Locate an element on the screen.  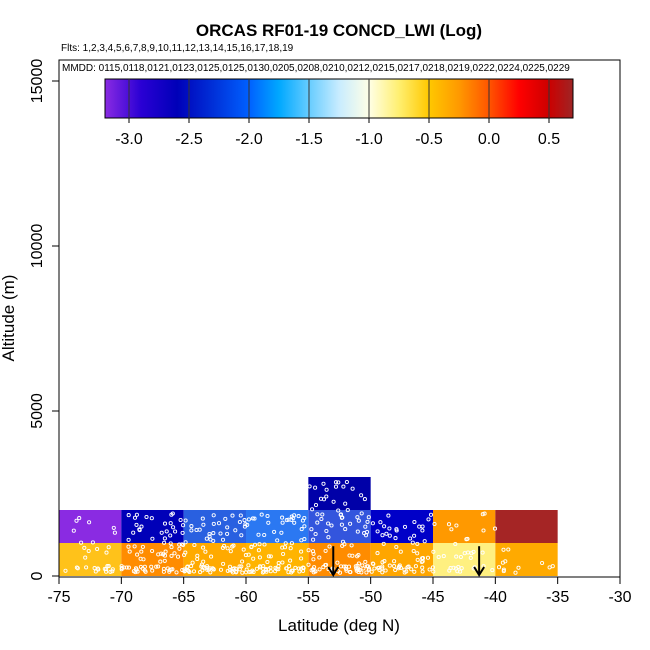
x-axis: -75 -70 -65 -60 -55 -50 -45 -40 -35 -30 is located at coordinates (339, 591).